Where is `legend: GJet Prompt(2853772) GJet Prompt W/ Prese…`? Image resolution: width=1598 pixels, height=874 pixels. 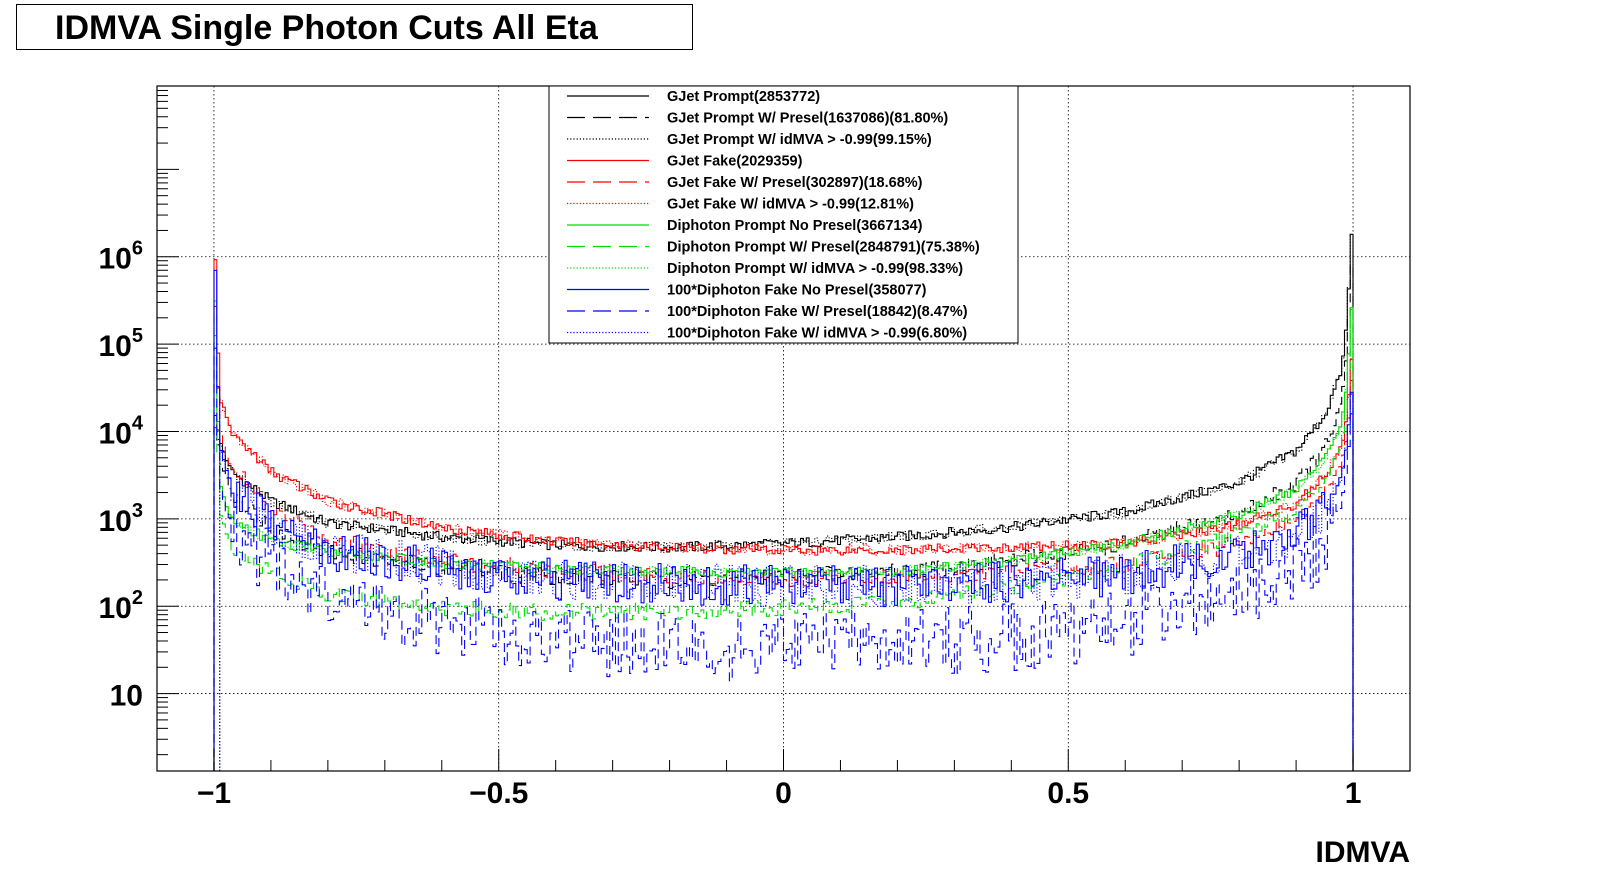
legend: GJet Prompt(2853772) GJet Prompt W/ Prese… is located at coordinates (783, 214).